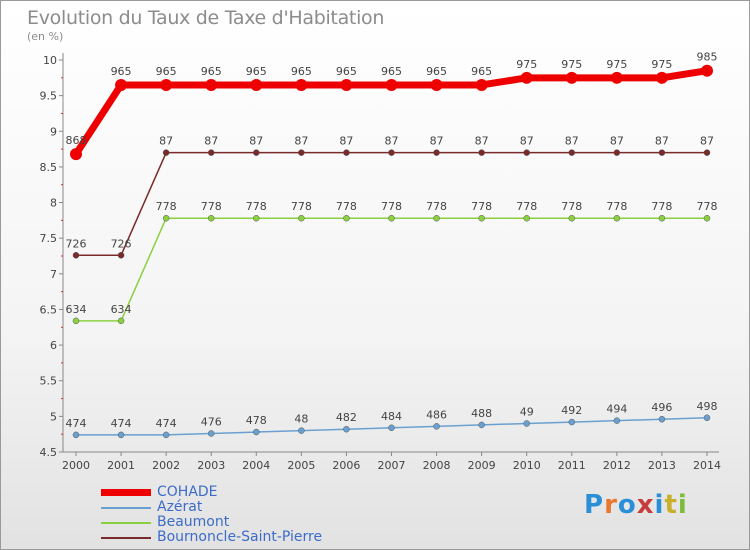 The width and height of the screenshot is (750, 550). I want to click on x-tick-label: 2011, so click(572, 465).